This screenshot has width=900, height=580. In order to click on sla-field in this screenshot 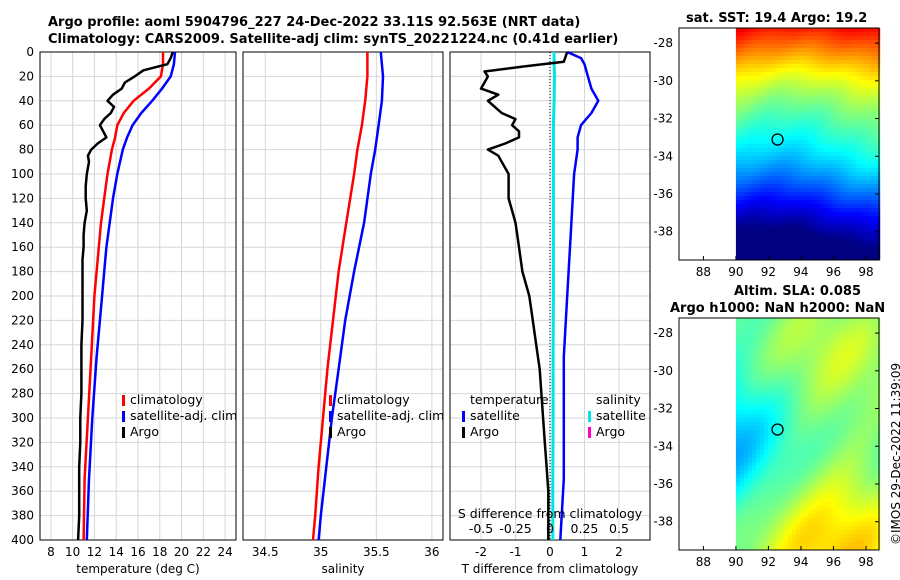, I will do `click(808, 434)`.